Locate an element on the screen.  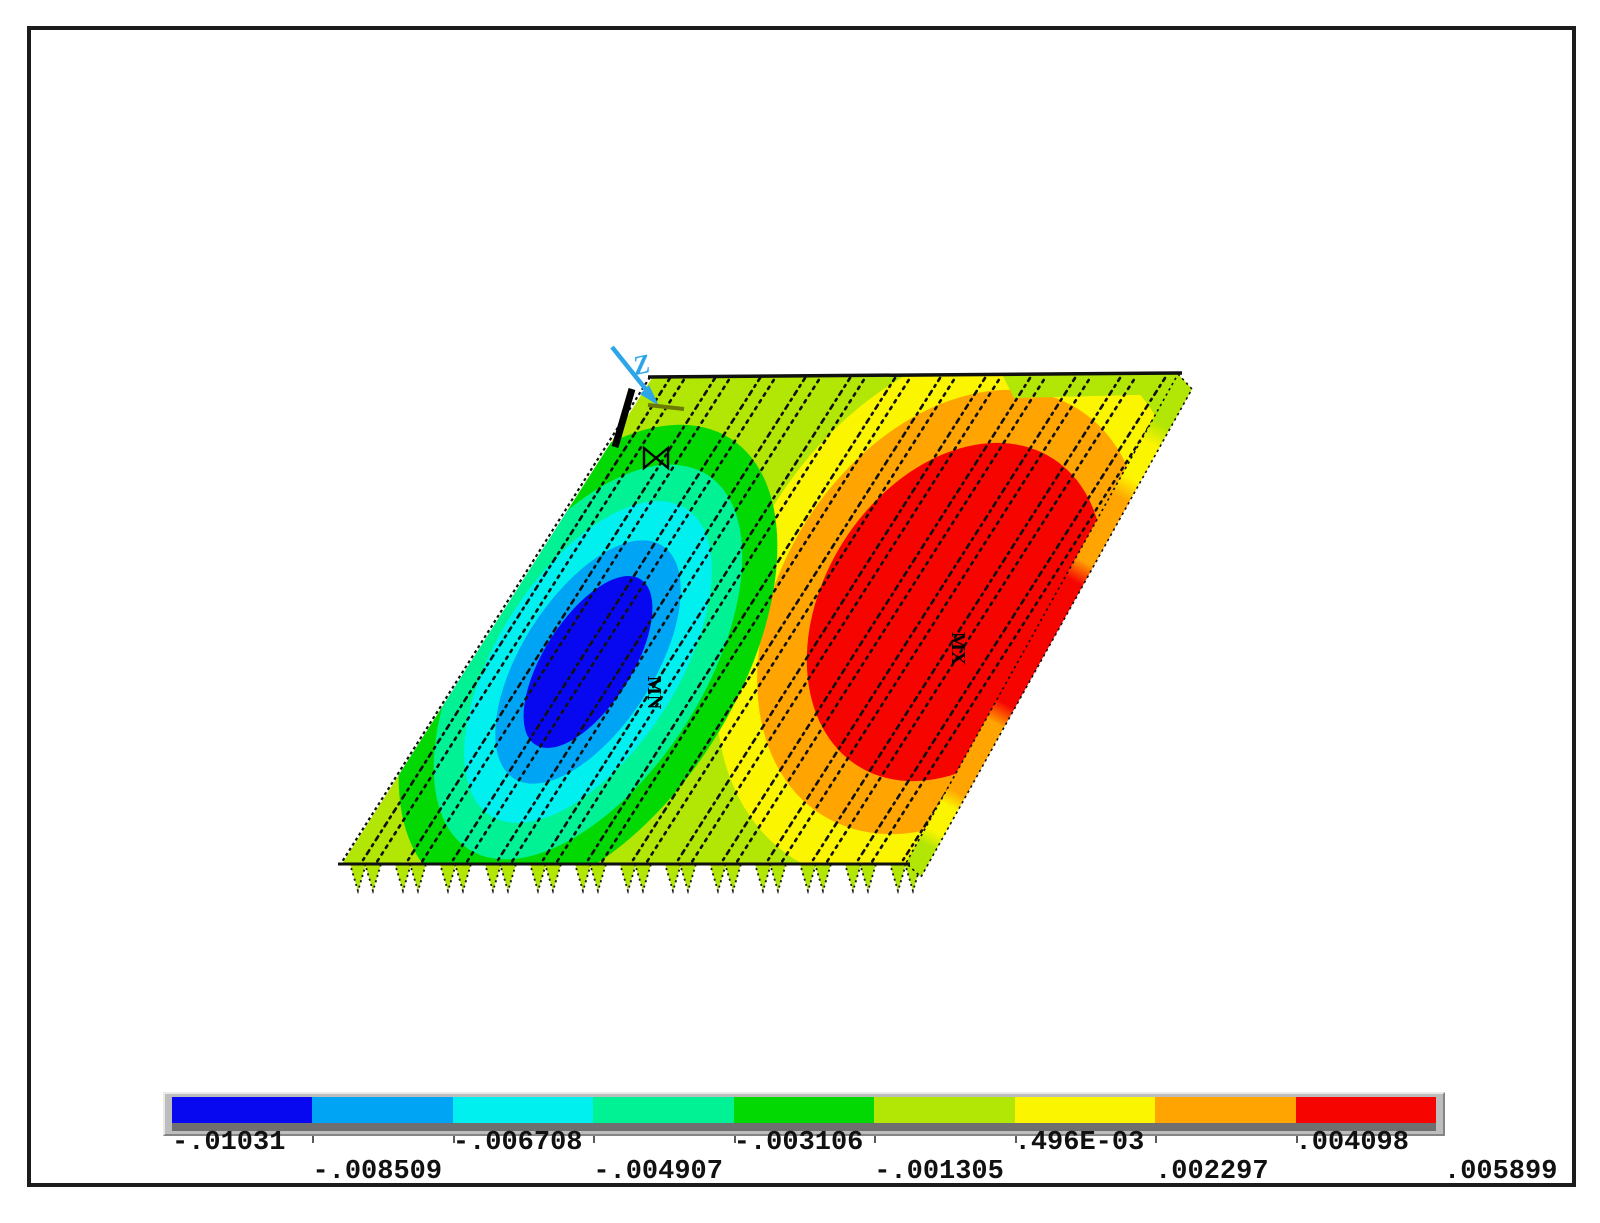
legend-bar is located at coordinates (804, 1114).